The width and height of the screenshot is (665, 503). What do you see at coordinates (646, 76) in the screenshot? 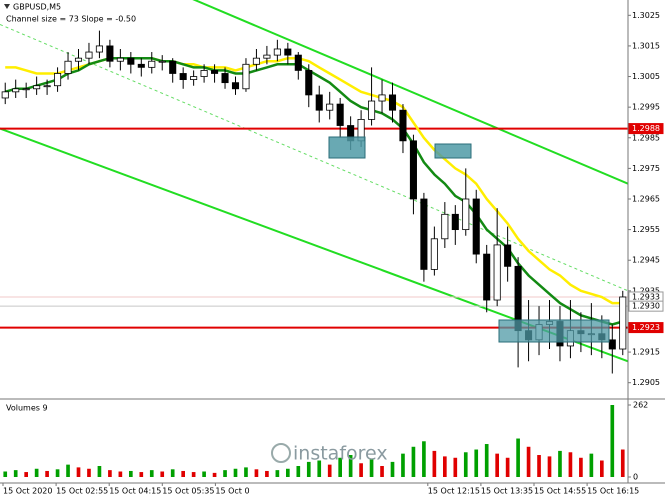
I see `y-tick-label: 1.3005` at bounding box center [646, 76].